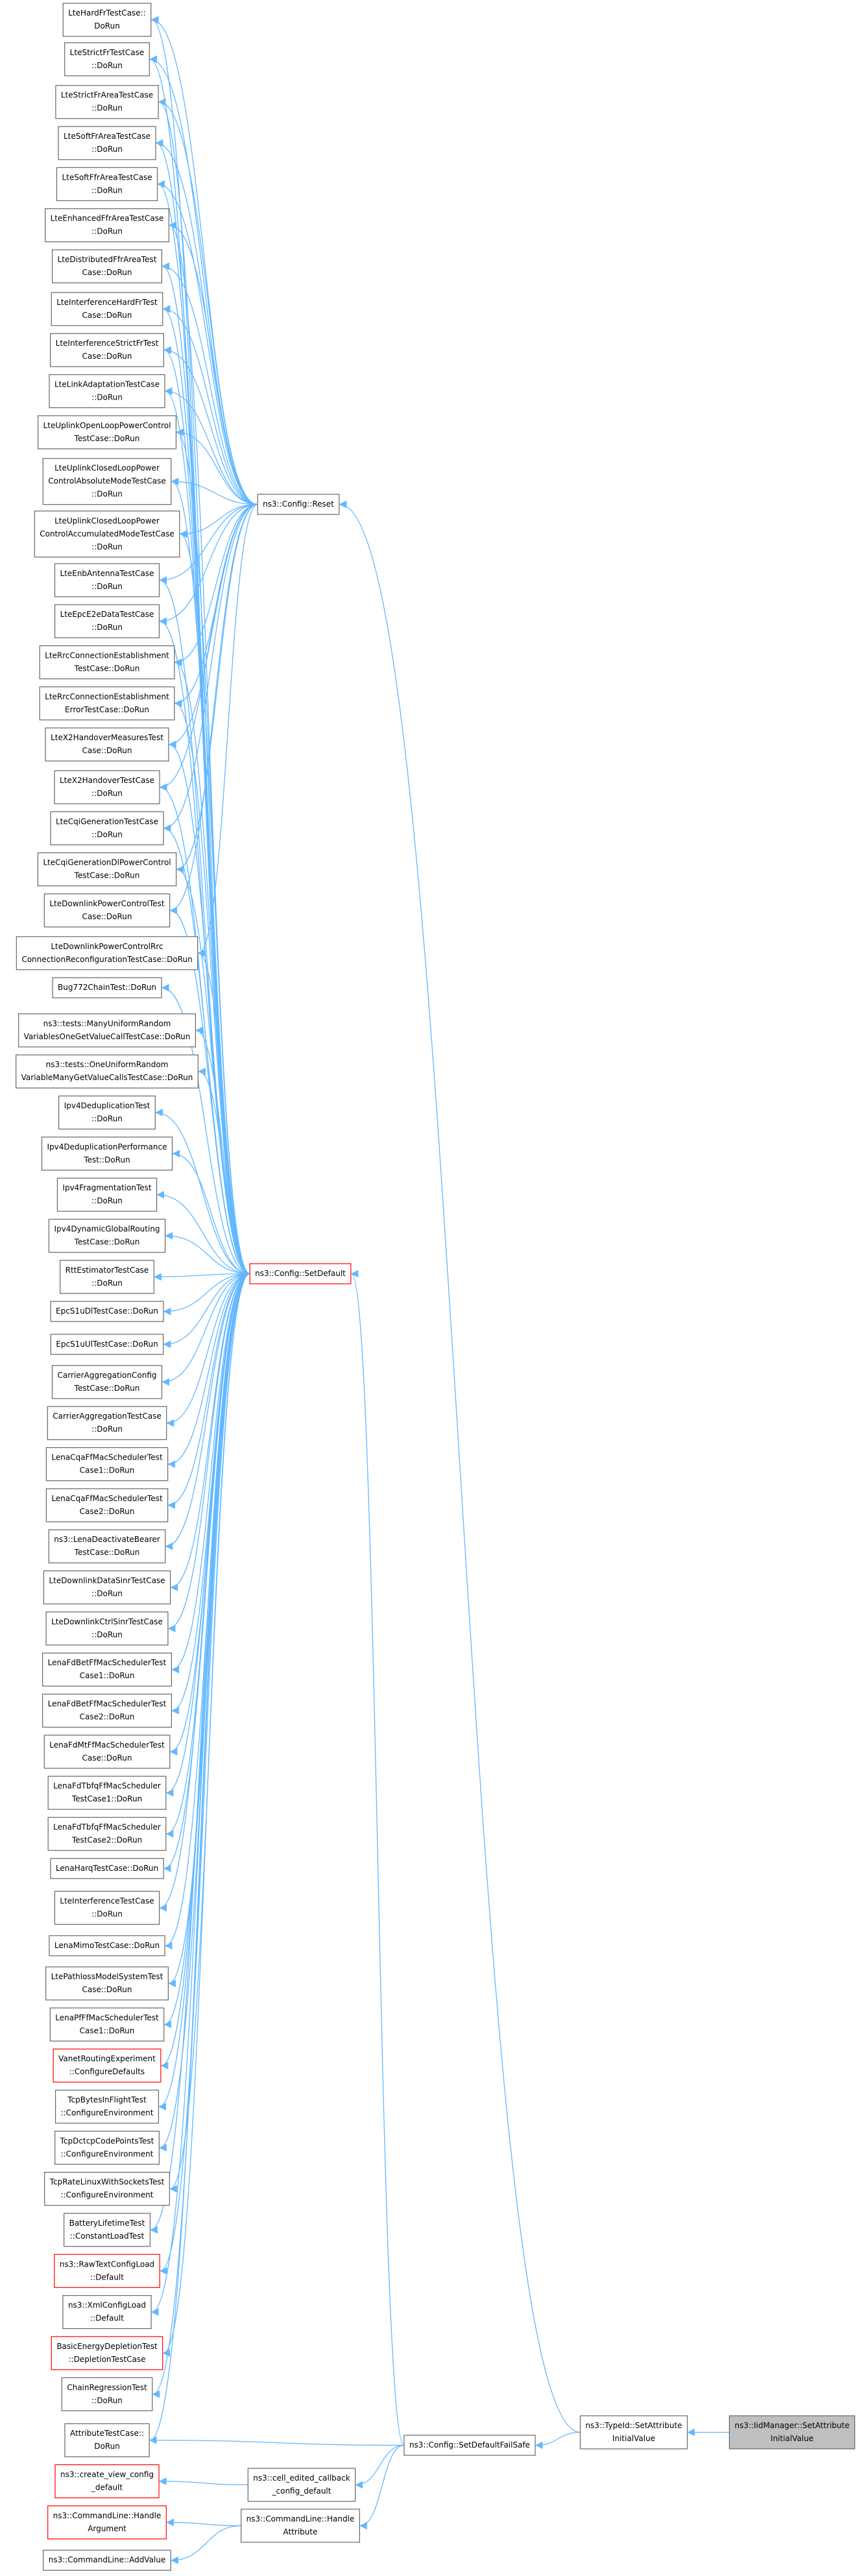 This screenshot has height=2576, width=866. I want to click on node-label: ControlAbsoluteModeTestCase, so click(107, 481).